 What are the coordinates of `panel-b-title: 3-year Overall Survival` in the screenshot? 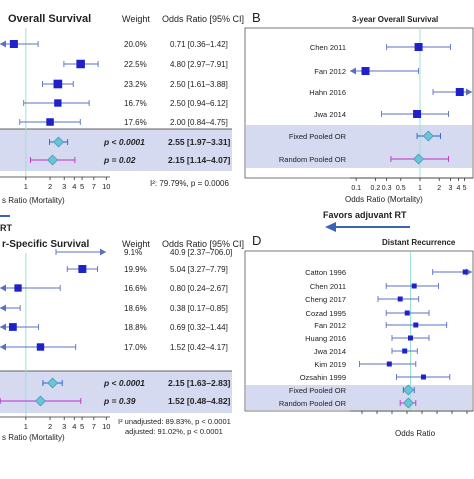 It's located at (395, 19).